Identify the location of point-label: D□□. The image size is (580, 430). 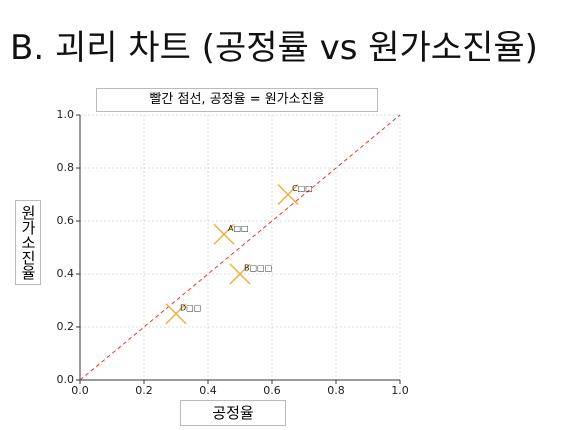
(190, 307).